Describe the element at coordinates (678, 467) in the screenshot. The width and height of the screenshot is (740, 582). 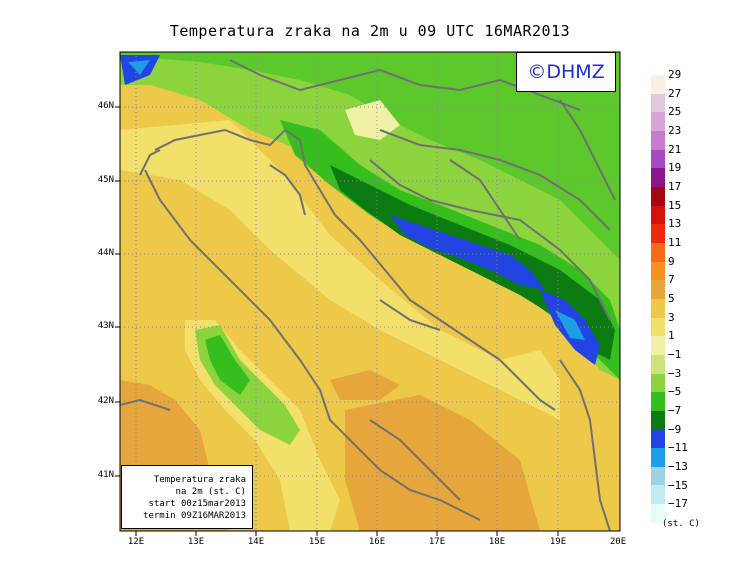
I see `legend-label: −13` at that location.